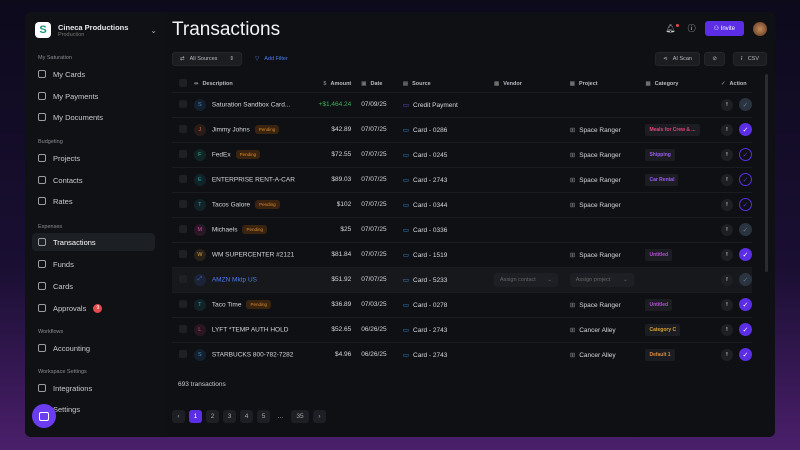 This screenshot has width=800, height=450. I want to click on description-text: AMZN Mktp US, so click(234, 280).